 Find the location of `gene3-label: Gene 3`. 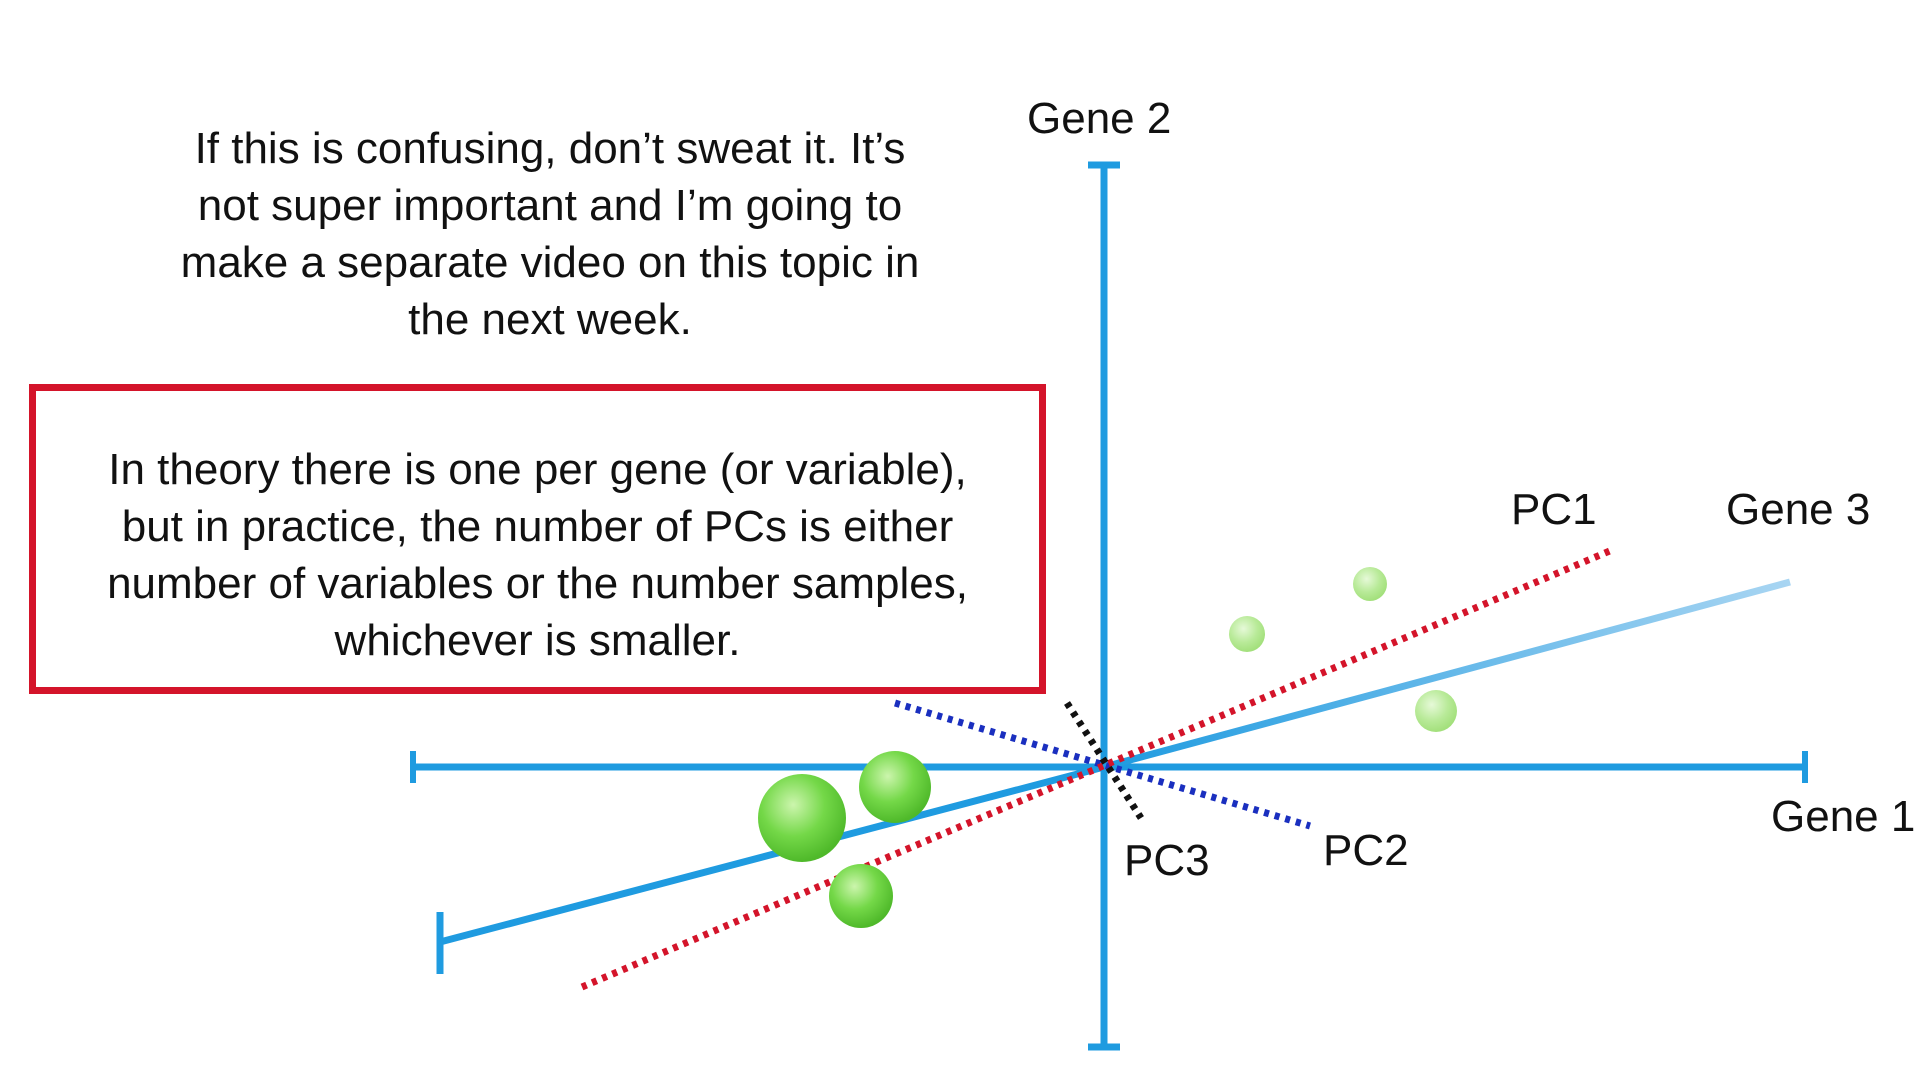

gene3-label: Gene 3 is located at coordinates (1798, 509).